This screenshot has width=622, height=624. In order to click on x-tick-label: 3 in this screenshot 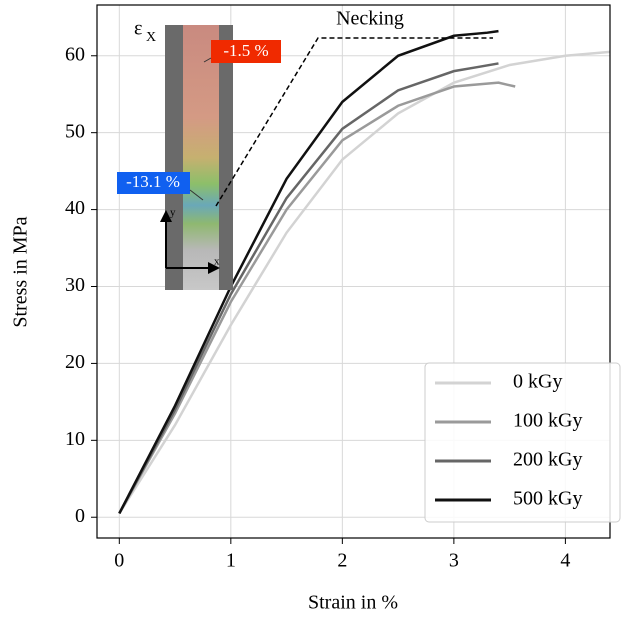, I will do `click(454, 561)`.